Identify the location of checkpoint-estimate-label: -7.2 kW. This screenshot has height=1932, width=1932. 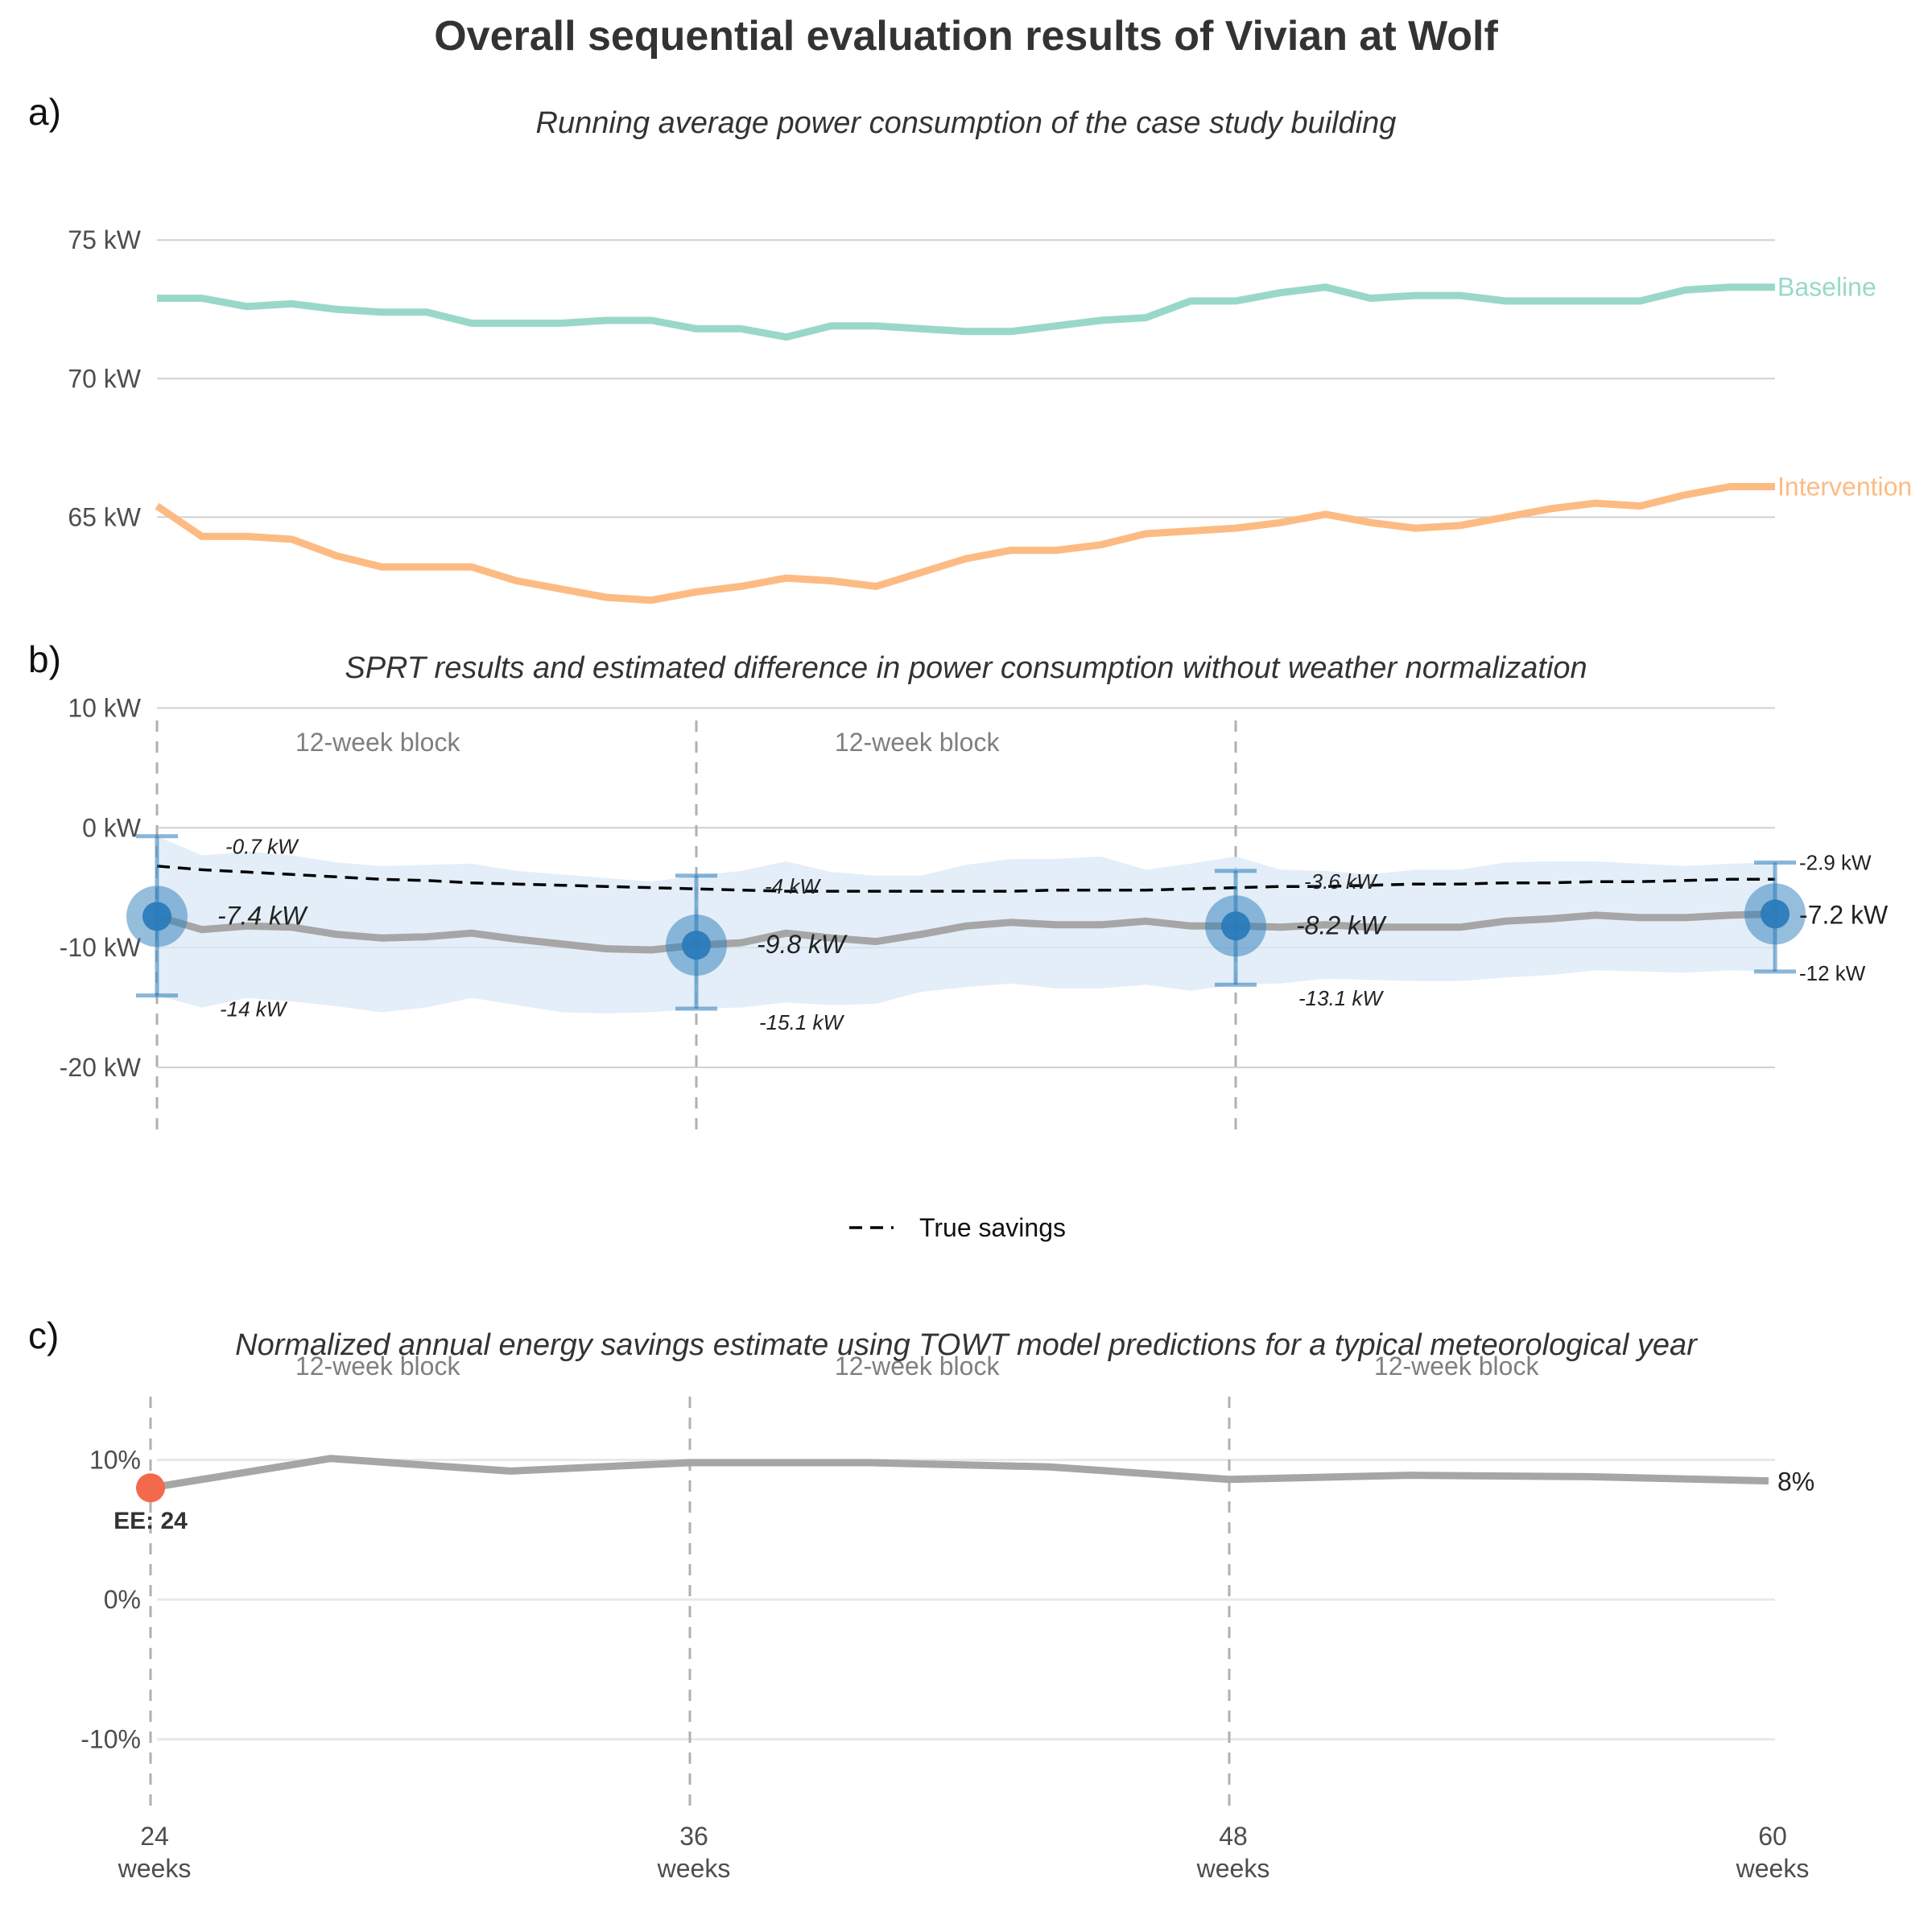
(1844, 914).